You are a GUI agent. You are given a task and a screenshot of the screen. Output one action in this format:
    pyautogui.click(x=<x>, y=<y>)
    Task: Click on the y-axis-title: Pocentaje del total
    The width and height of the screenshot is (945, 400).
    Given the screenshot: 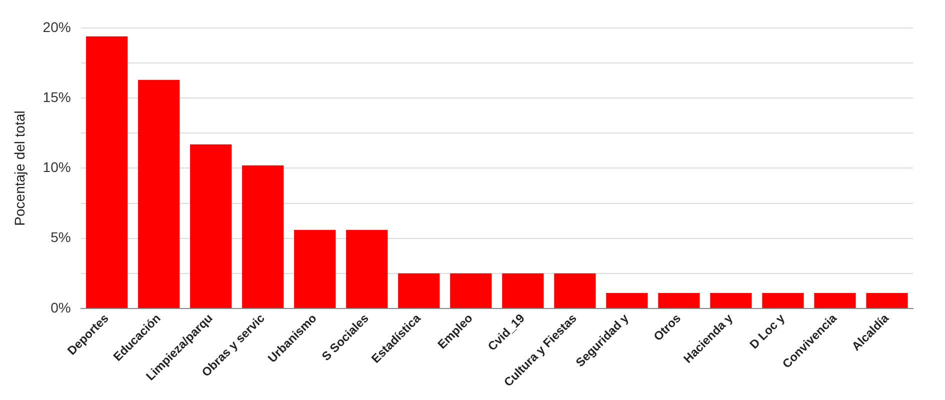 What is the action you would take?
    pyautogui.click(x=19, y=168)
    